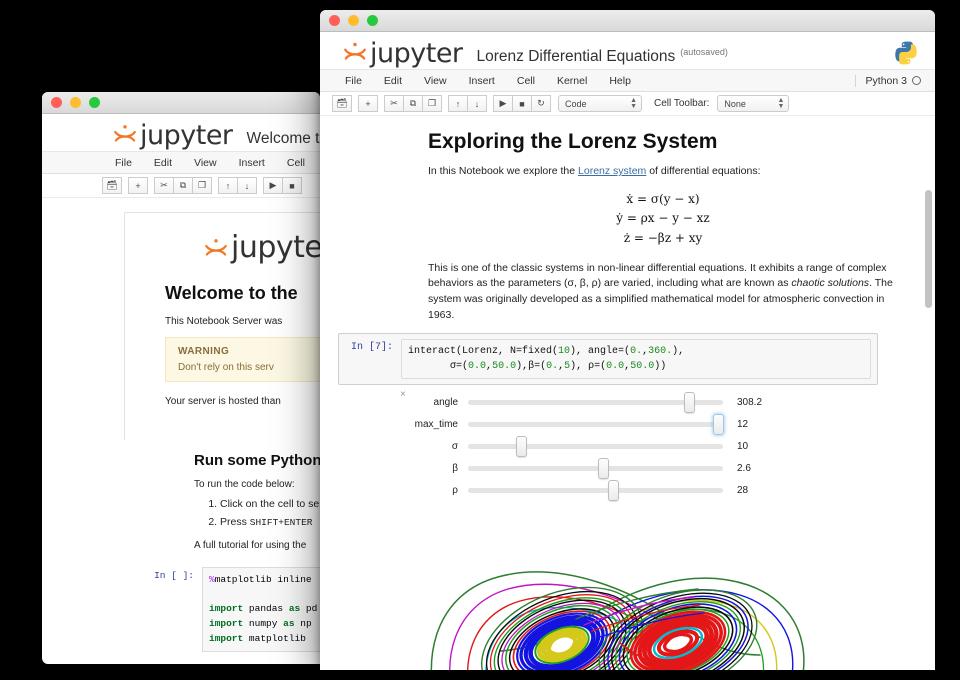 This screenshot has width=960, height=680. I want to click on slider-track-max-time, so click(596, 424).